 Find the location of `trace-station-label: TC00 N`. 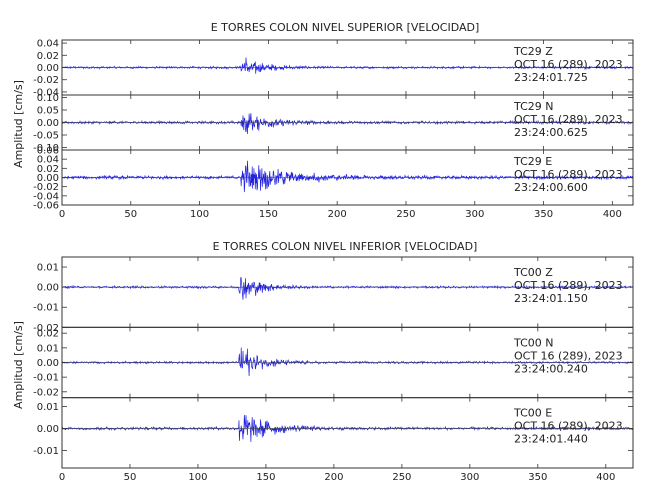

trace-station-label: TC00 N is located at coordinates (533, 342).